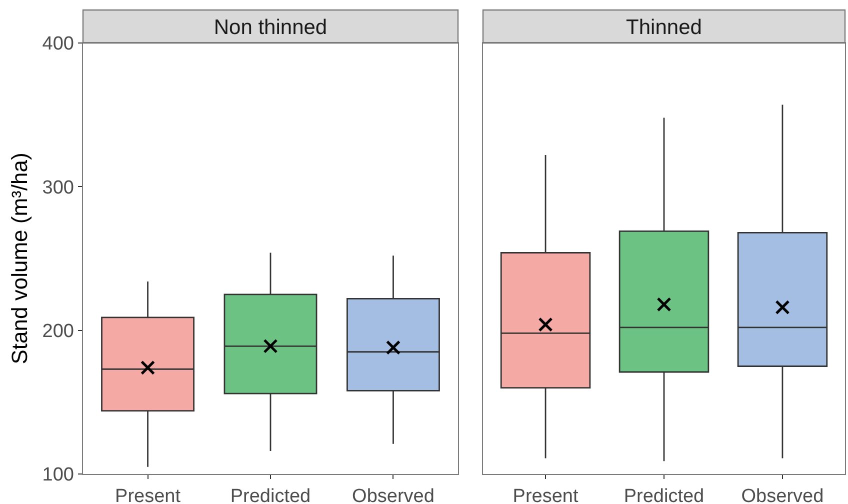  Describe the element at coordinates (664, 27) in the screenshot. I see `chart-title: Thinned` at that location.